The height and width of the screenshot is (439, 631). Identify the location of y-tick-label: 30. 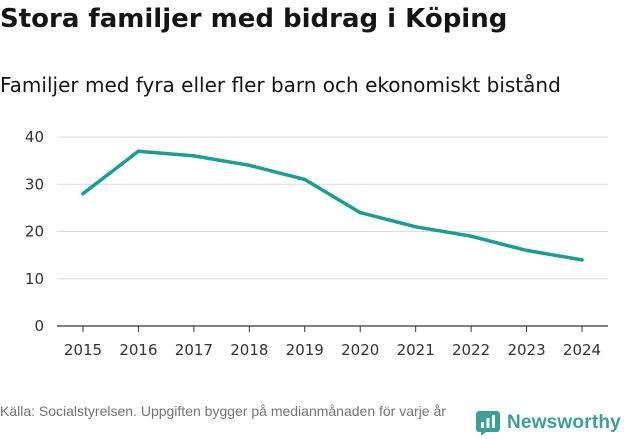
(34, 184).